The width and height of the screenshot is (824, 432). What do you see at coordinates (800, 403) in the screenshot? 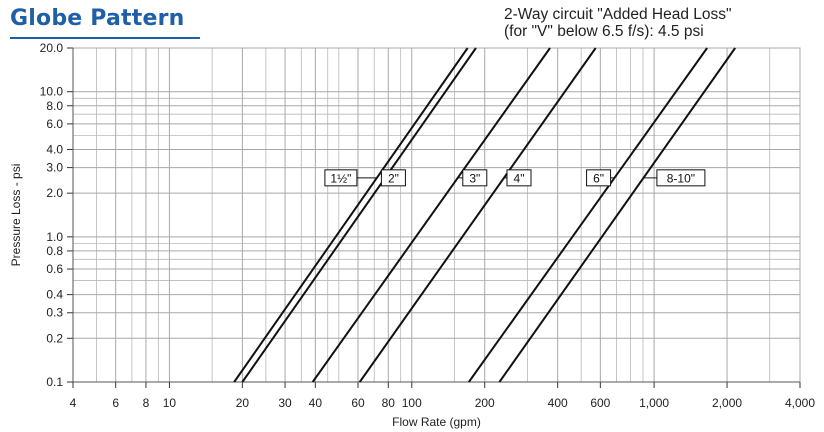
I see `x-tick-label: 4,000` at bounding box center [800, 403].